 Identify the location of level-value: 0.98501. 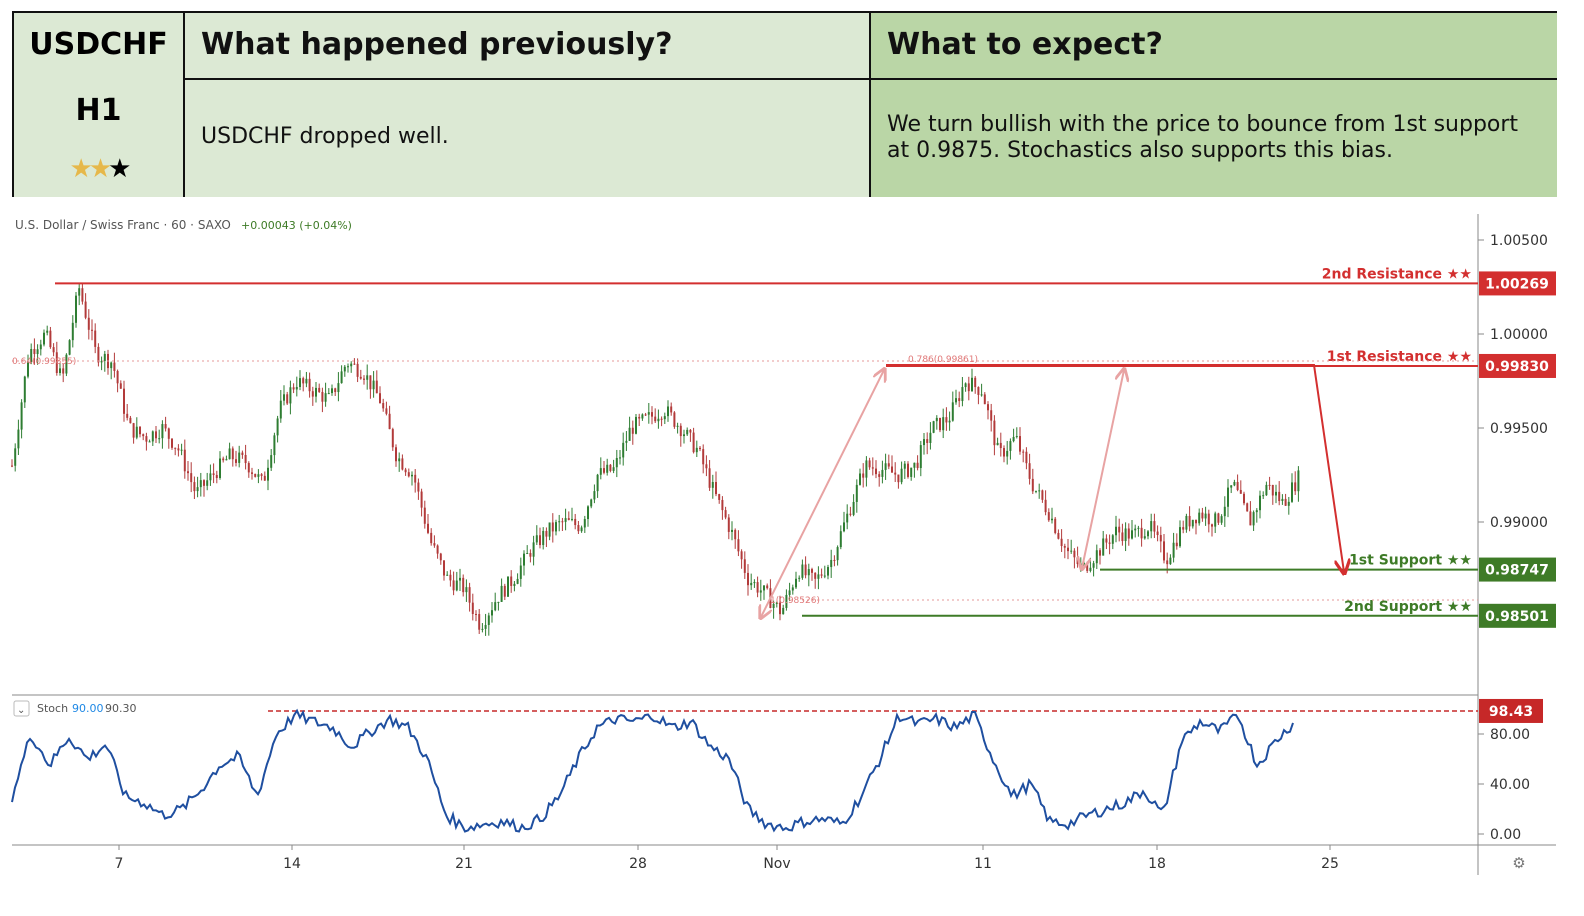
(1517, 617).